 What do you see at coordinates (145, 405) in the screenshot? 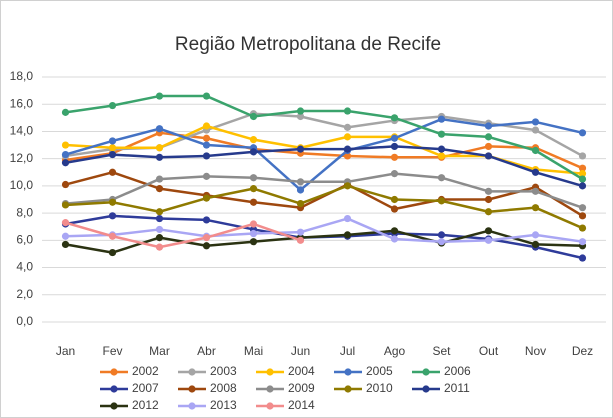
I see `legend-label: 2012` at bounding box center [145, 405].